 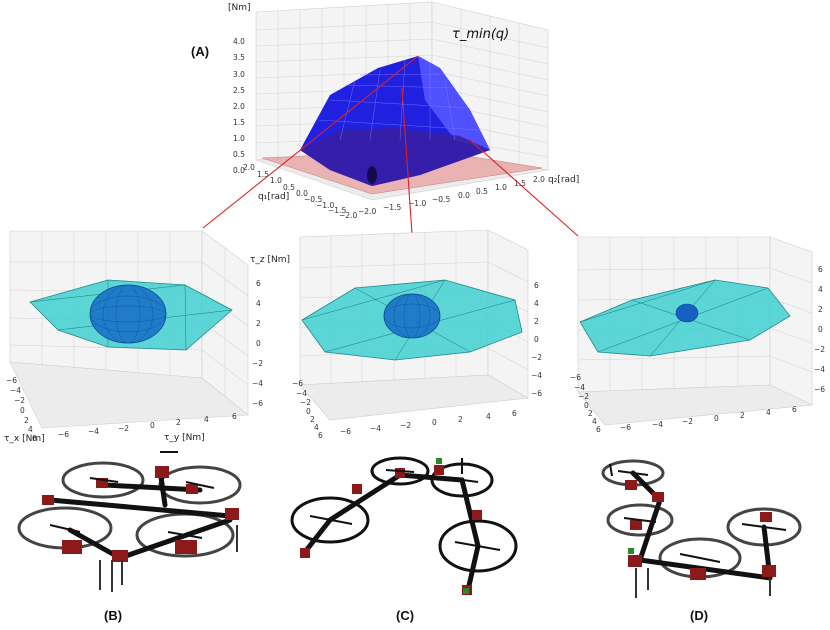 What do you see at coordinates (276, 180) in the screenshot?
I see `a-q1-tick: 1.0` at bounding box center [276, 180].